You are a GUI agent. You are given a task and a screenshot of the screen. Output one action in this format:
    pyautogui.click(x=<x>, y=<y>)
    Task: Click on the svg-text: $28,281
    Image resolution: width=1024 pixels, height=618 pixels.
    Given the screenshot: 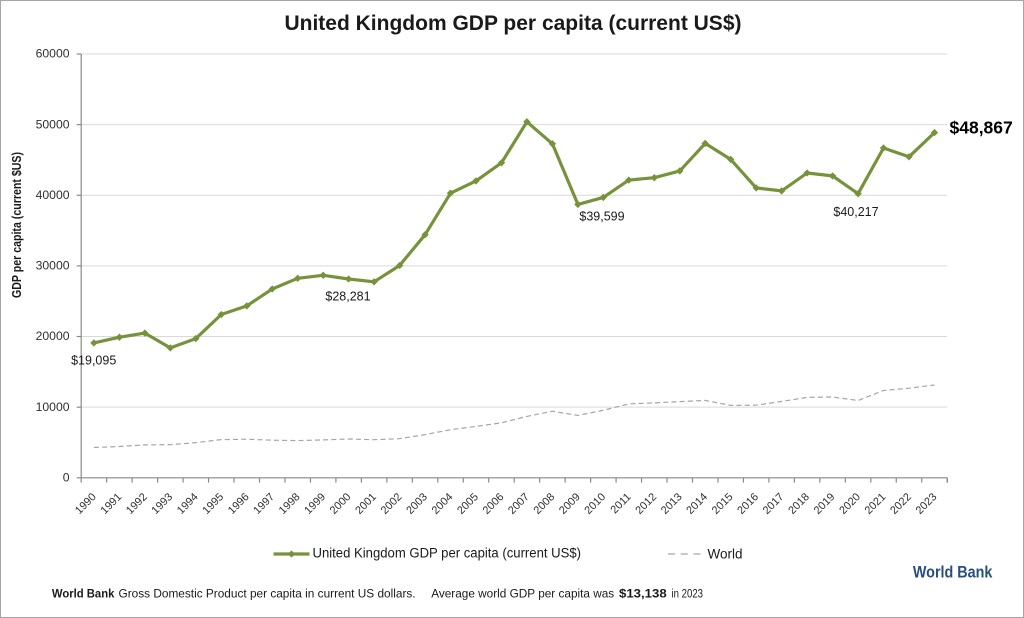 What is the action you would take?
    pyautogui.click(x=347, y=296)
    